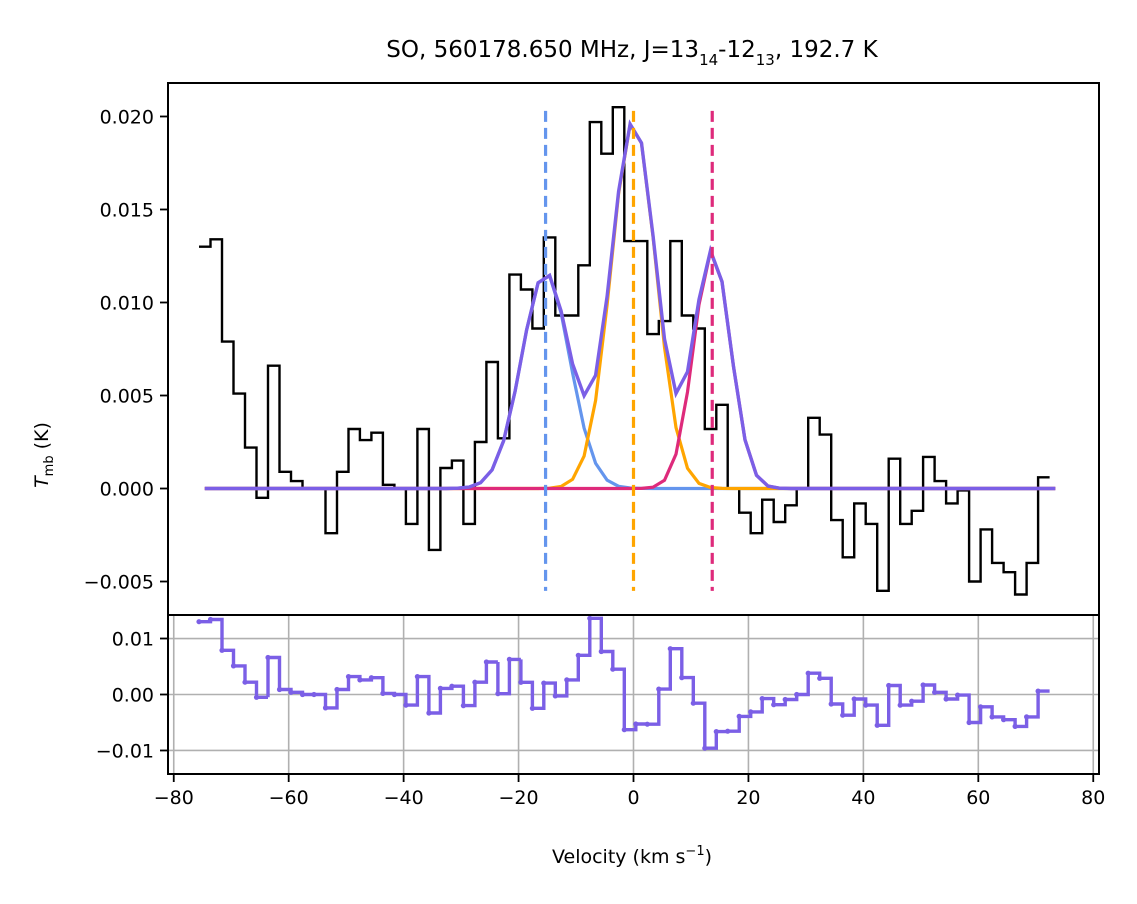  Describe the element at coordinates (863, 798) in the screenshot. I see `x-tick-label: 40` at that location.